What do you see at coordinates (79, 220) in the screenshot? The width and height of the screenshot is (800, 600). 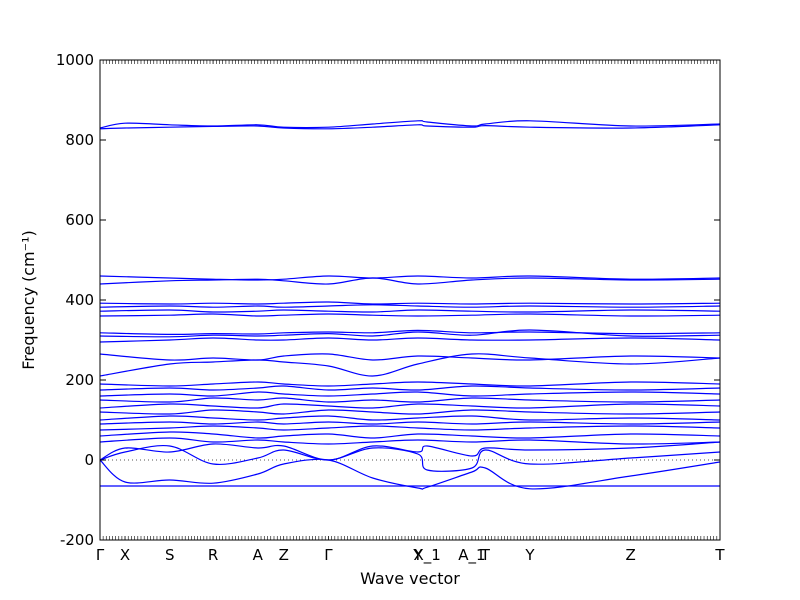 I see `y-tick-label: 600` at bounding box center [79, 220].